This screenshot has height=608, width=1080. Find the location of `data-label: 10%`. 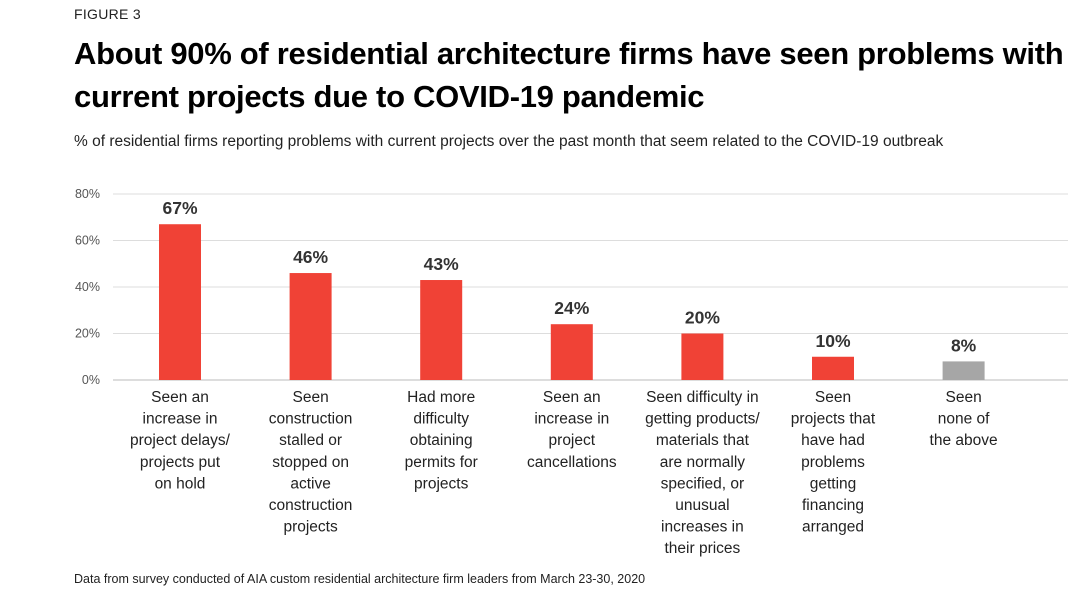

data-label: 10% is located at coordinates (832, 341).